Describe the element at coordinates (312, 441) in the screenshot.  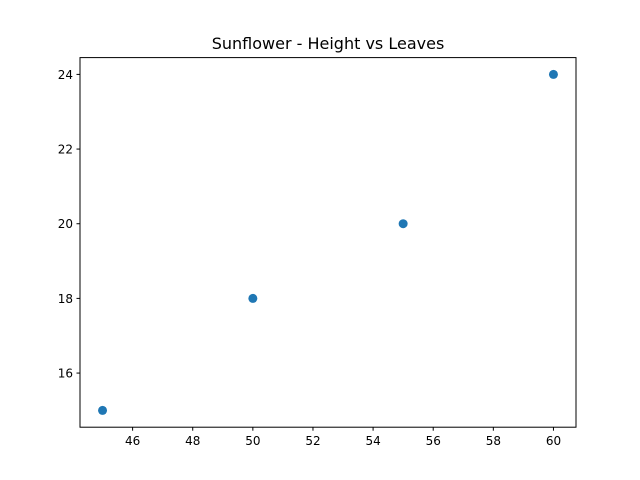
I see `x-tick-label: 52` at that location.